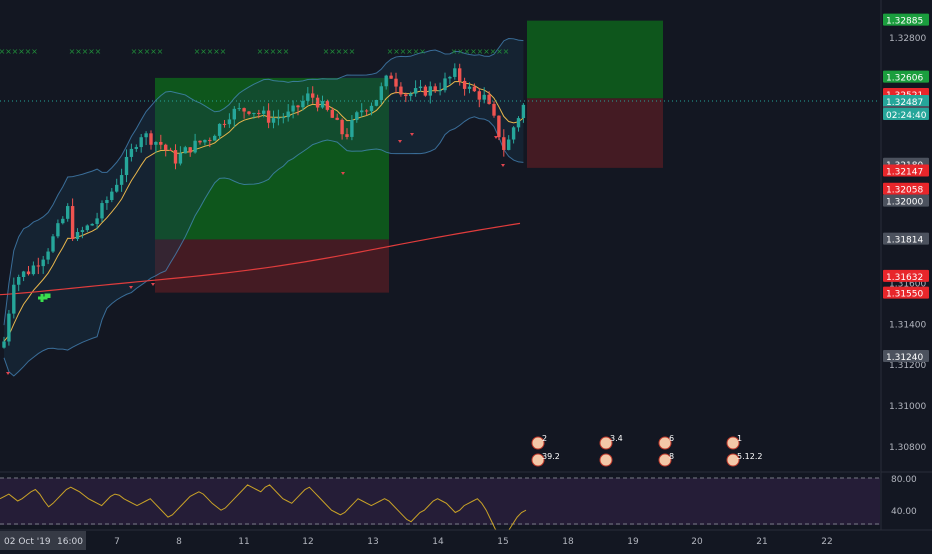  Describe the element at coordinates (904, 79) in the screenshot. I see `price-label-text: 1.32606` at that location.